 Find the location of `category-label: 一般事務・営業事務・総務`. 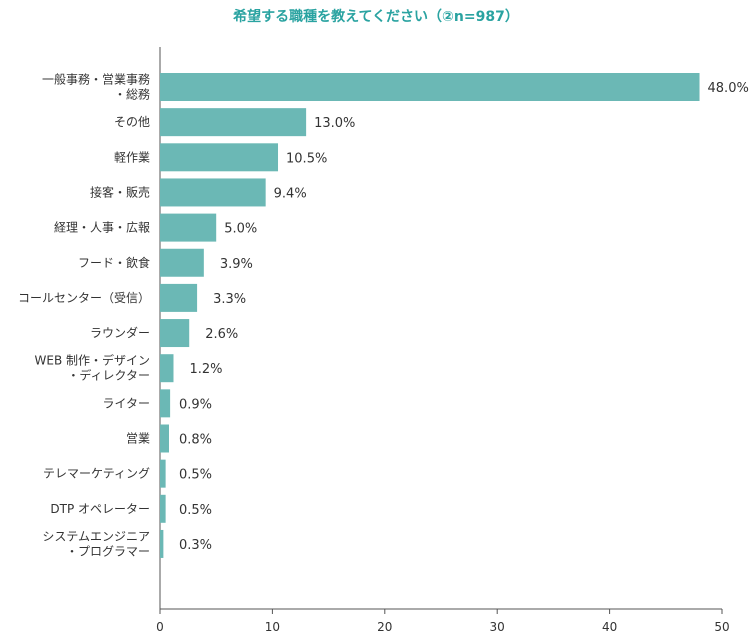

category-label: 一般事務・営業事務・総務 is located at coordinates (96, 87).